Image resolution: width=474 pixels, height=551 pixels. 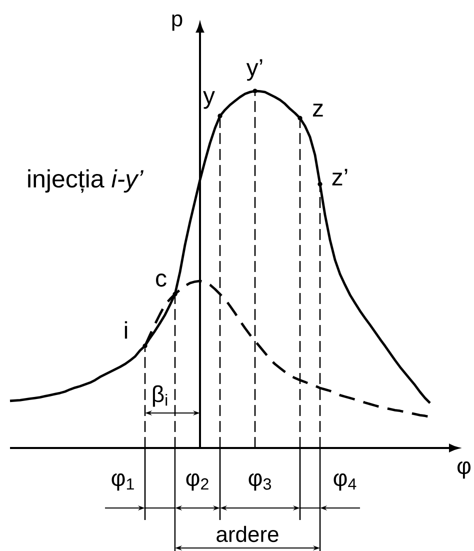 I want to click on annotation: i, so click(x=126, y=330).